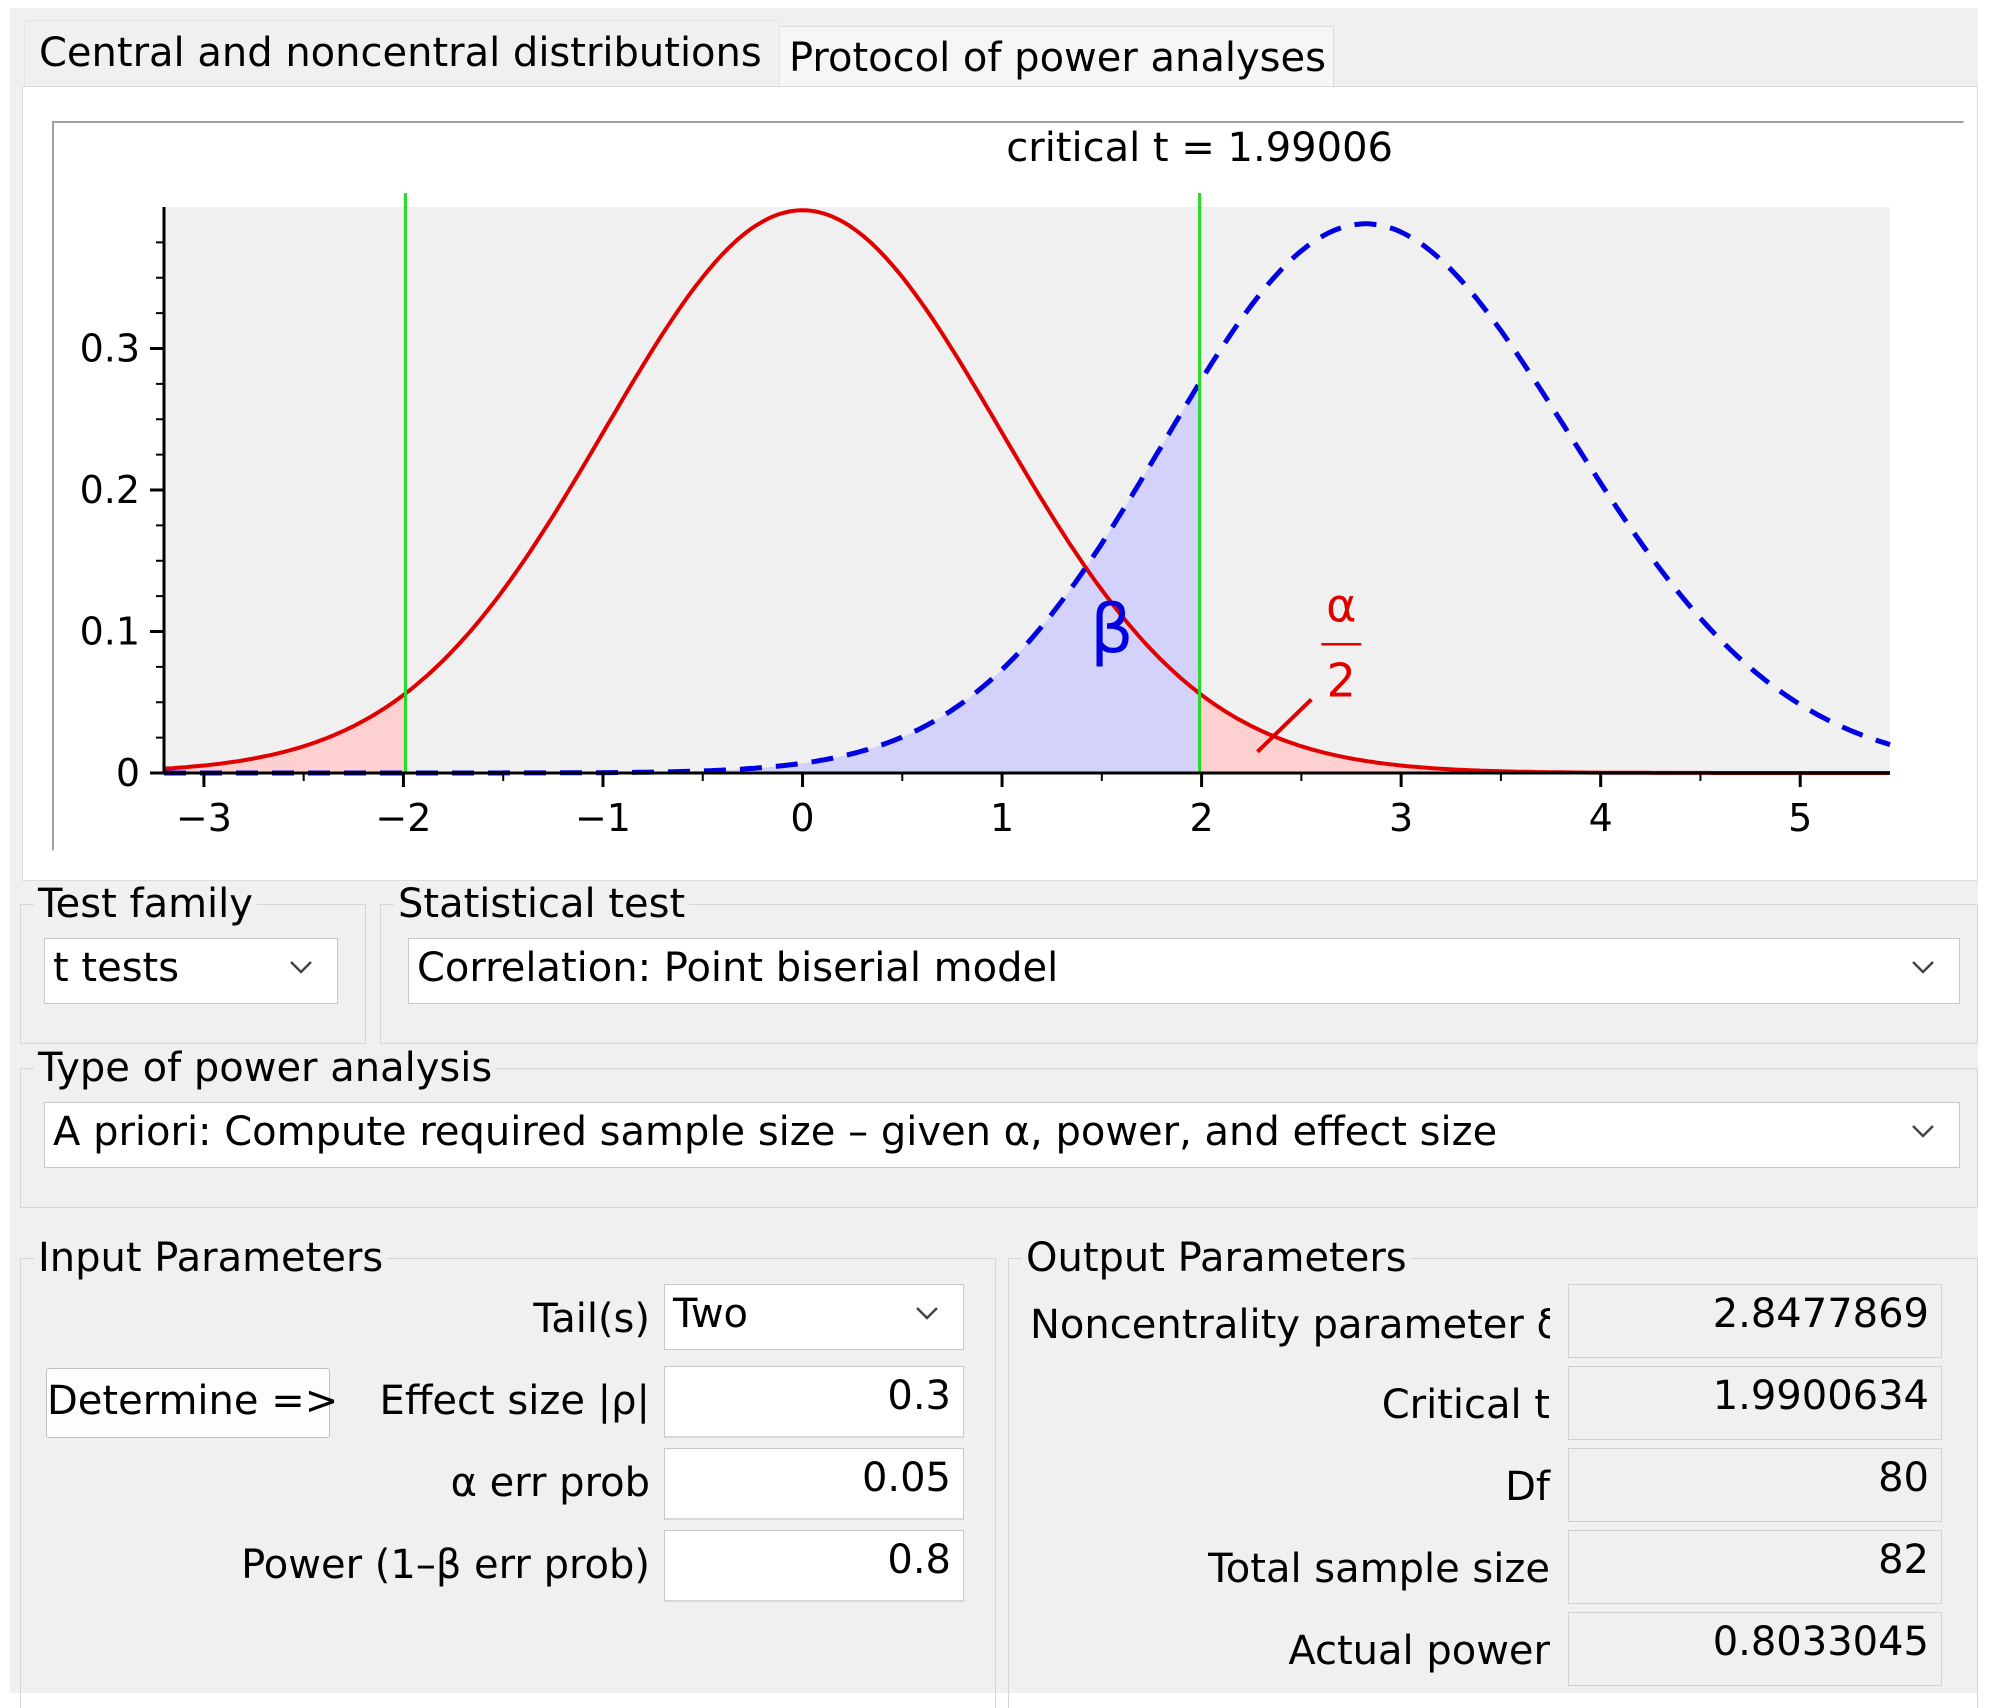 This screenshot has height=1708, width=2000. What do you see at coordinates (802, 818) in the screenshot?
I see `x-tick-label: 0` at bounding box center [802, 818].